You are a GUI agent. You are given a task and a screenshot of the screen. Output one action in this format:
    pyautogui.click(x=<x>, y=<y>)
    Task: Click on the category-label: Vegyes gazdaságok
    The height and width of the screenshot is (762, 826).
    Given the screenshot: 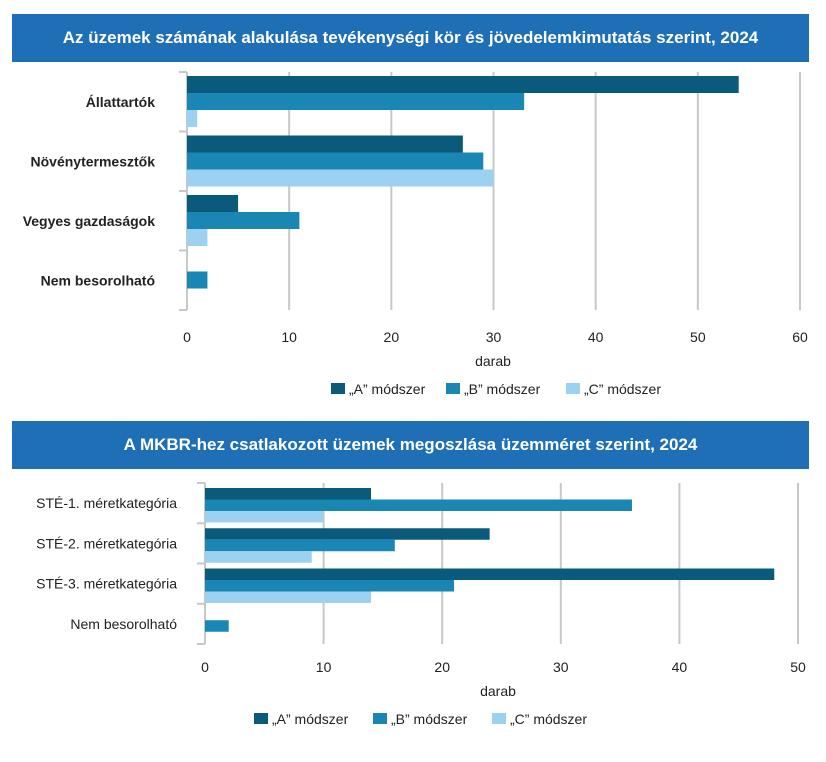 What is the action you would take?
    pyautogui.click(x=89, y=221)
    